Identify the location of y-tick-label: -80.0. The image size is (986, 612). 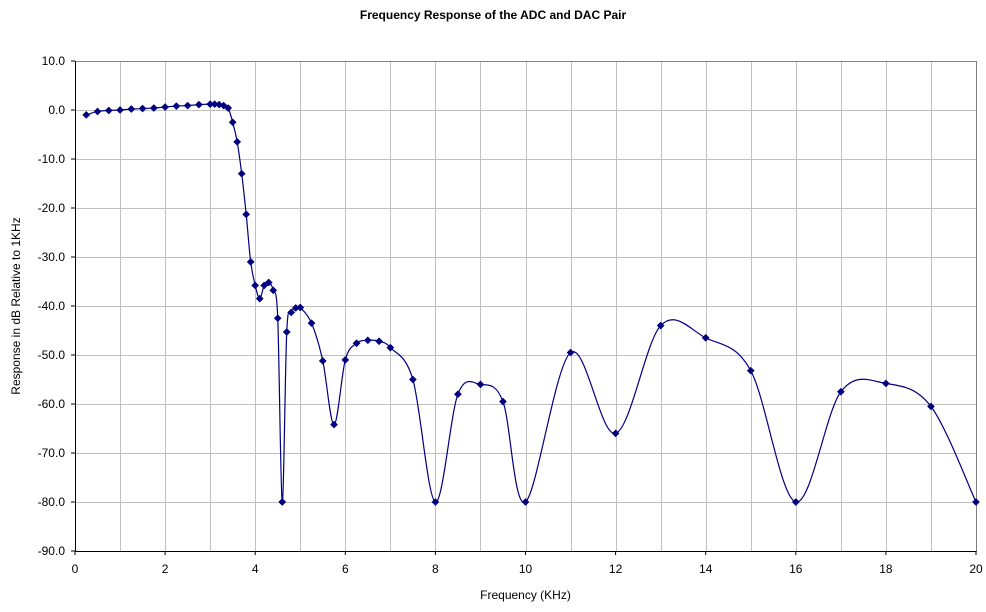
(52, 502).